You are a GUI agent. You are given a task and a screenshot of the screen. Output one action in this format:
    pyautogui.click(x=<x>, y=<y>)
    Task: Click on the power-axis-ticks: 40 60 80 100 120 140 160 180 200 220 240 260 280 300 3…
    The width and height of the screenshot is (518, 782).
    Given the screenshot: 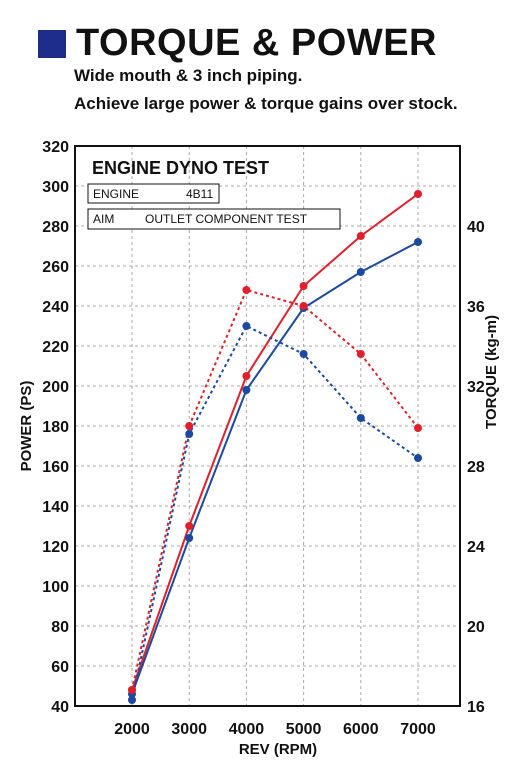 What is the action you would take?
    pyautogui.click(x=55, y=427)
    